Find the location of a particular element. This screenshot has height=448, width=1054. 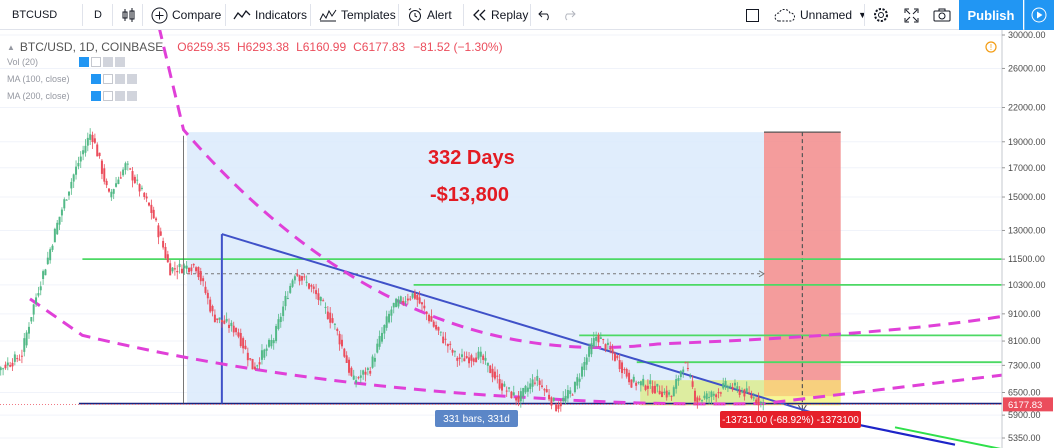

layout-toggle-checkbox is located at coordinates (752, 15).